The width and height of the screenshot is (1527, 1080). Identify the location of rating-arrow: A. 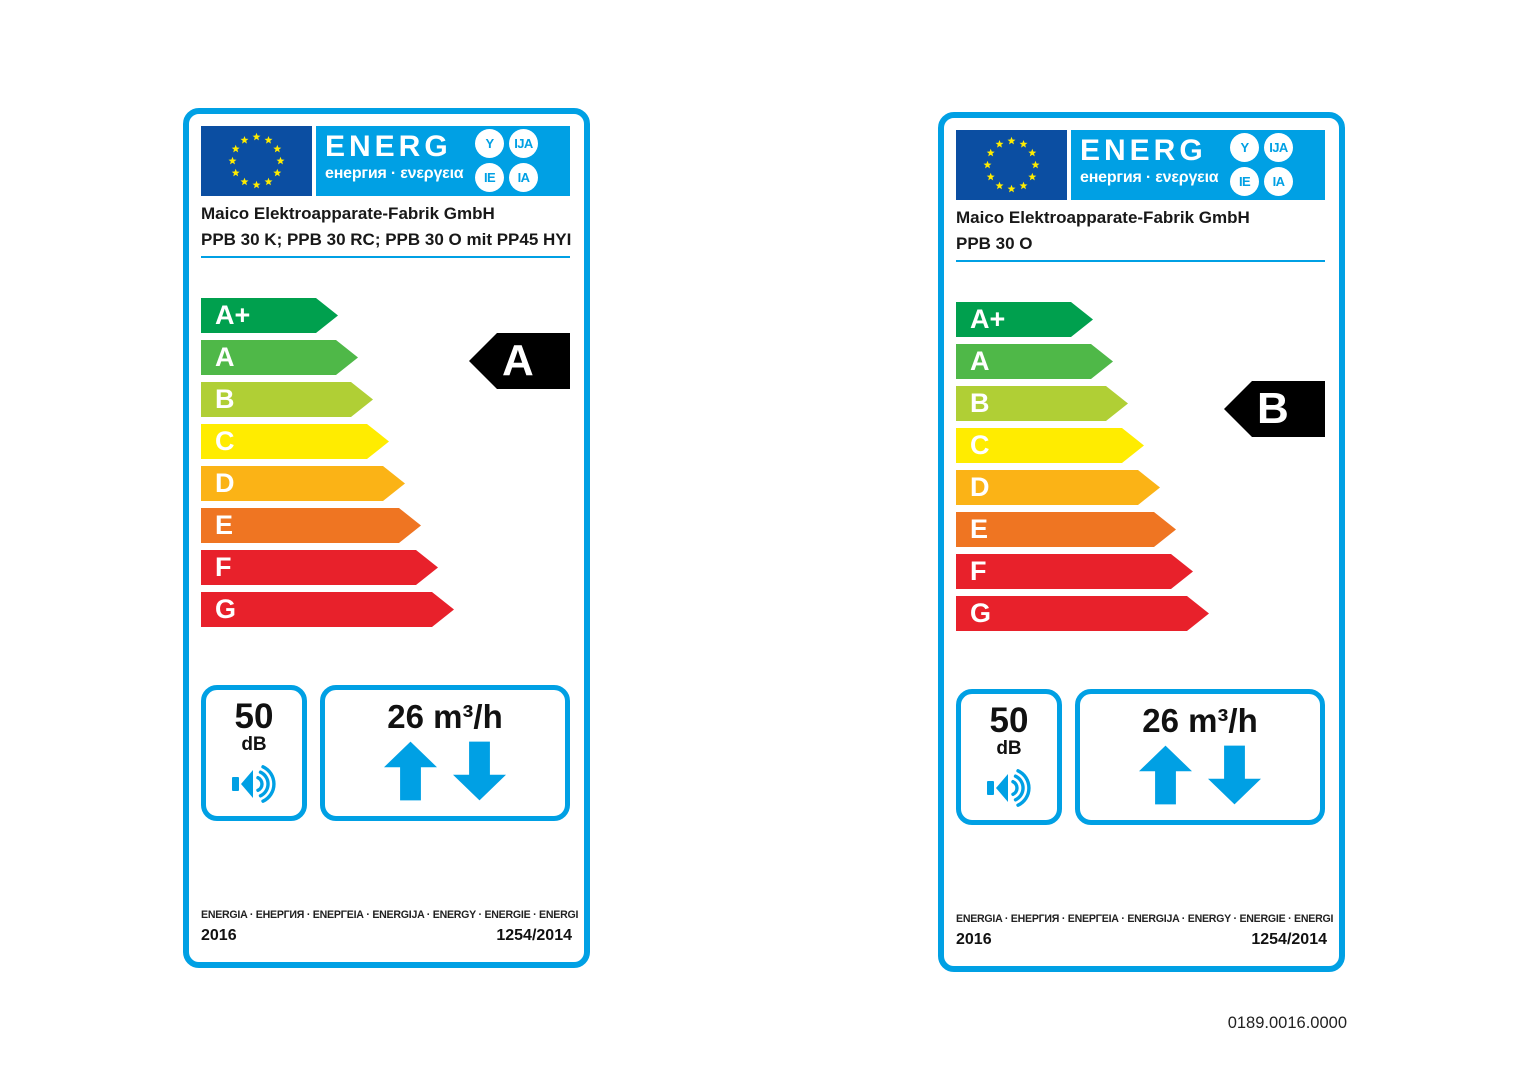
(519, 361).